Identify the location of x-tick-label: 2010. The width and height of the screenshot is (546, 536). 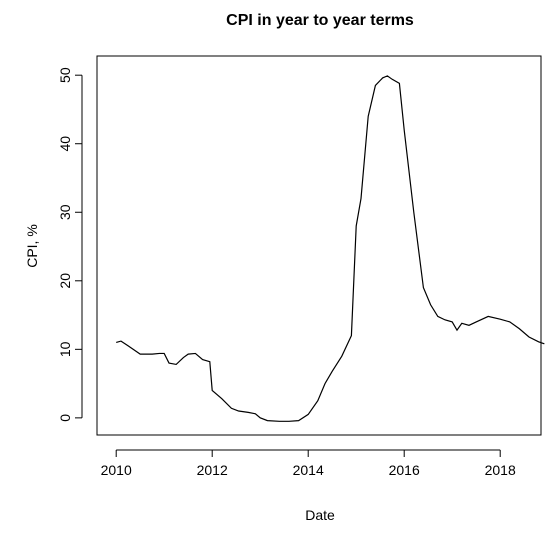
(116, 470).